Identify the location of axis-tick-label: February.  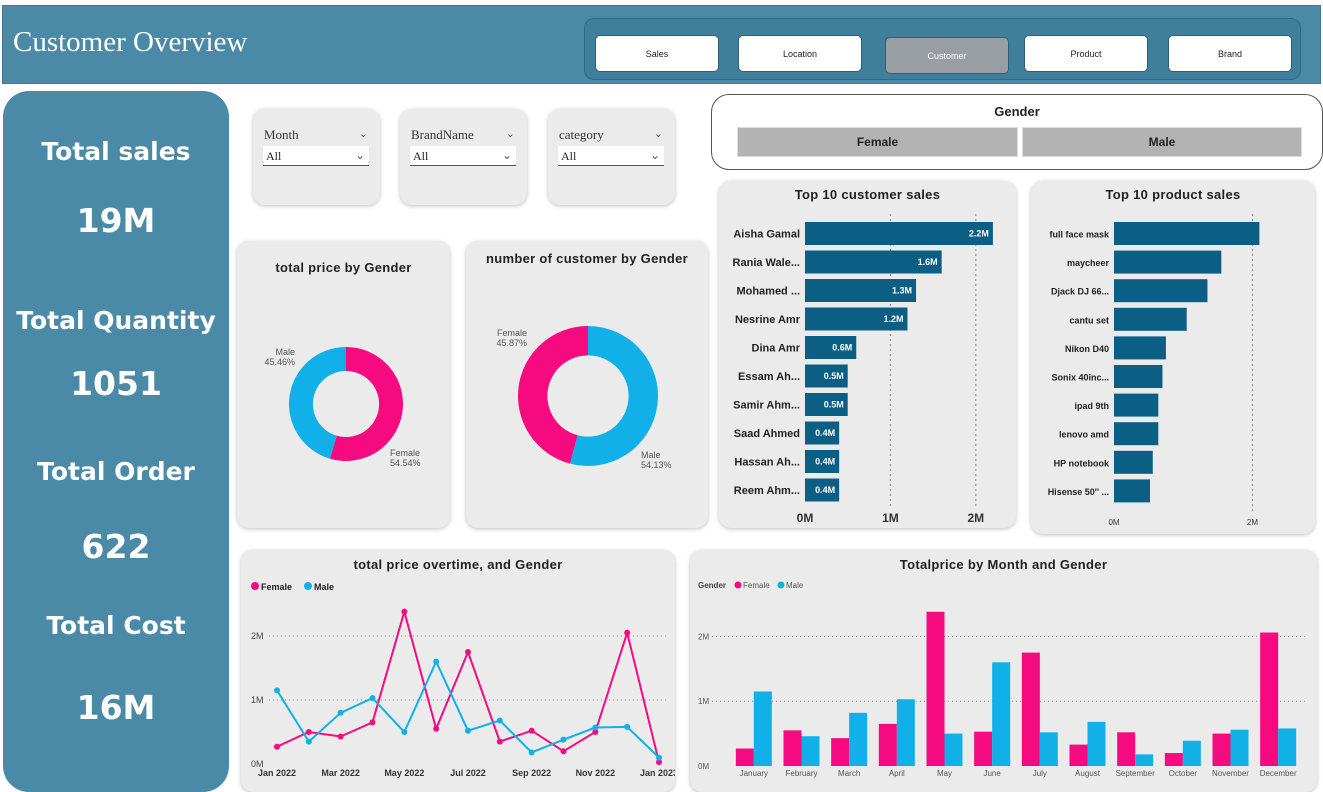
(801, 773).